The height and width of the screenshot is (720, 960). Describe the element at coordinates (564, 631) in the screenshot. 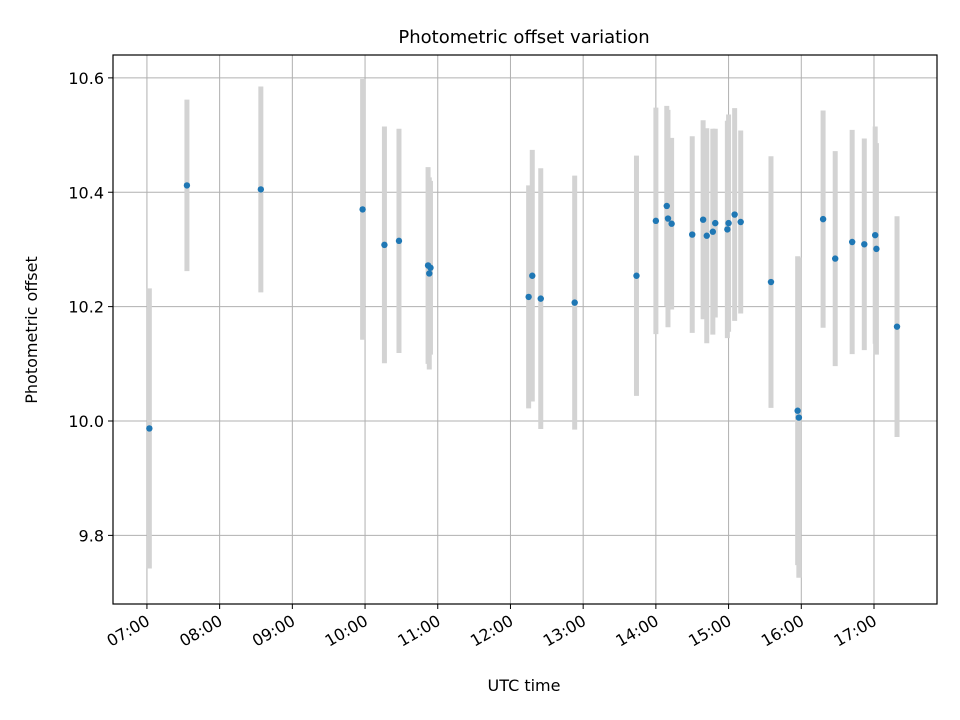

I see `x-tick-label: 13:00` at that location.